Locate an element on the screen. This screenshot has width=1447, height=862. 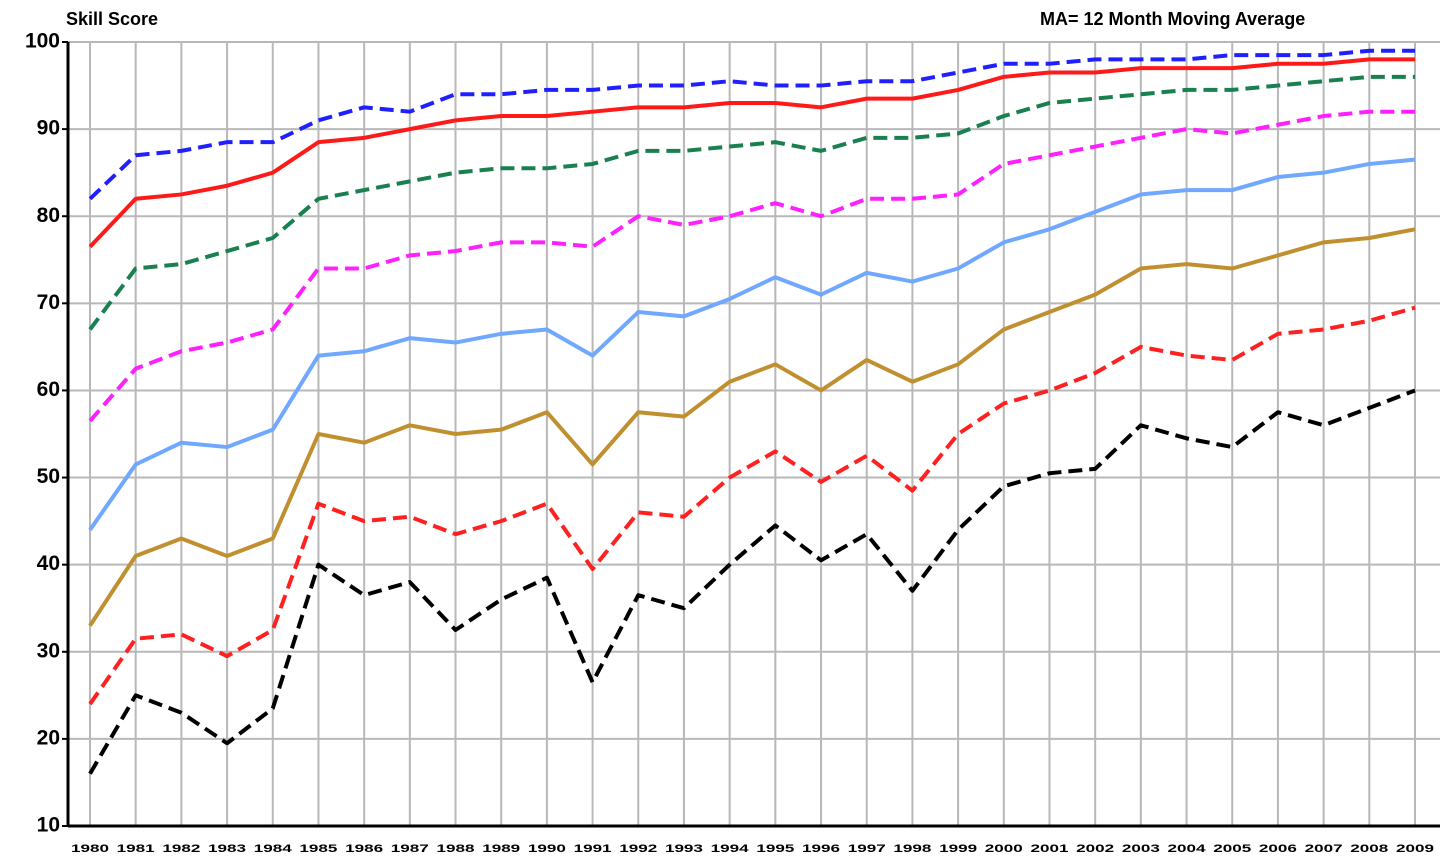
x-tick-label: 1996 is located at coordinates (821, 849).